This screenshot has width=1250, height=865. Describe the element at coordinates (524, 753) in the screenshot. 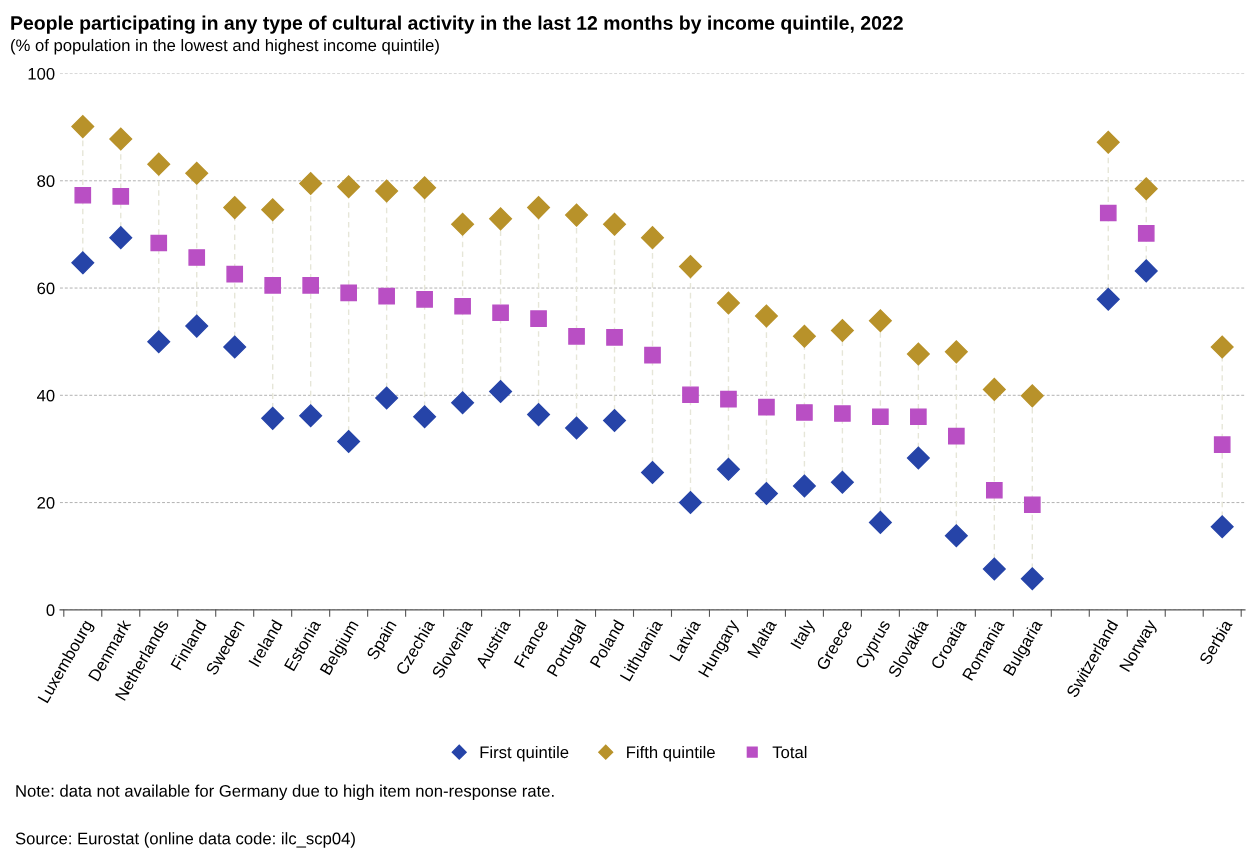

I see `legend-label: First quintile` at that location.